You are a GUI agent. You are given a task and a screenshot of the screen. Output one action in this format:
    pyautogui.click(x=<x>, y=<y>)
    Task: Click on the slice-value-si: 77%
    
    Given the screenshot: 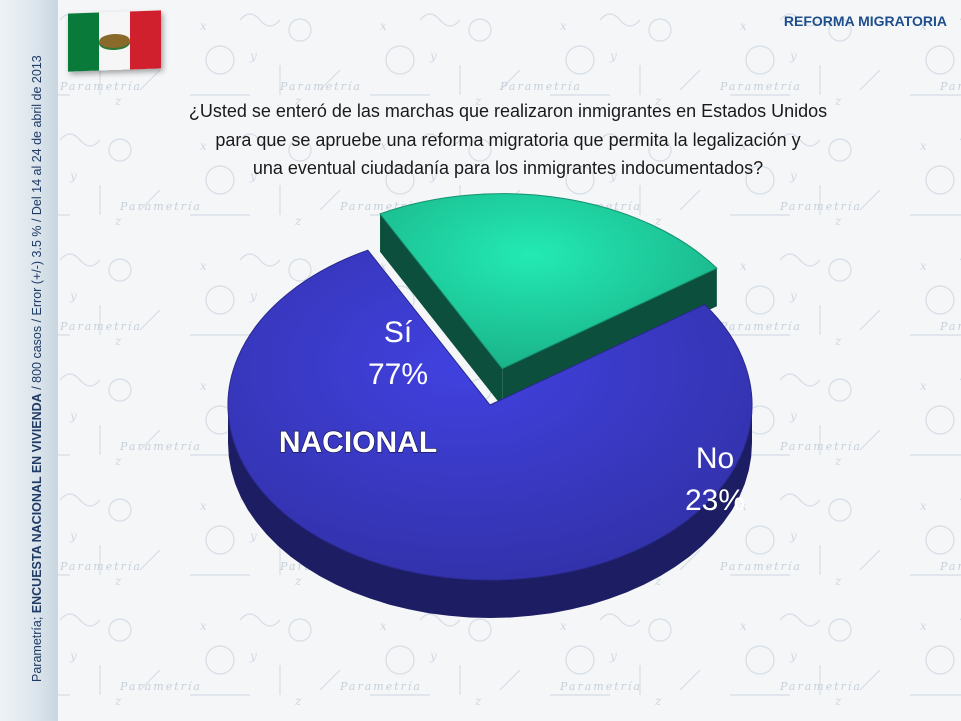 What is the action you would take?
    pyautogui.click(x=398, y=374)
    